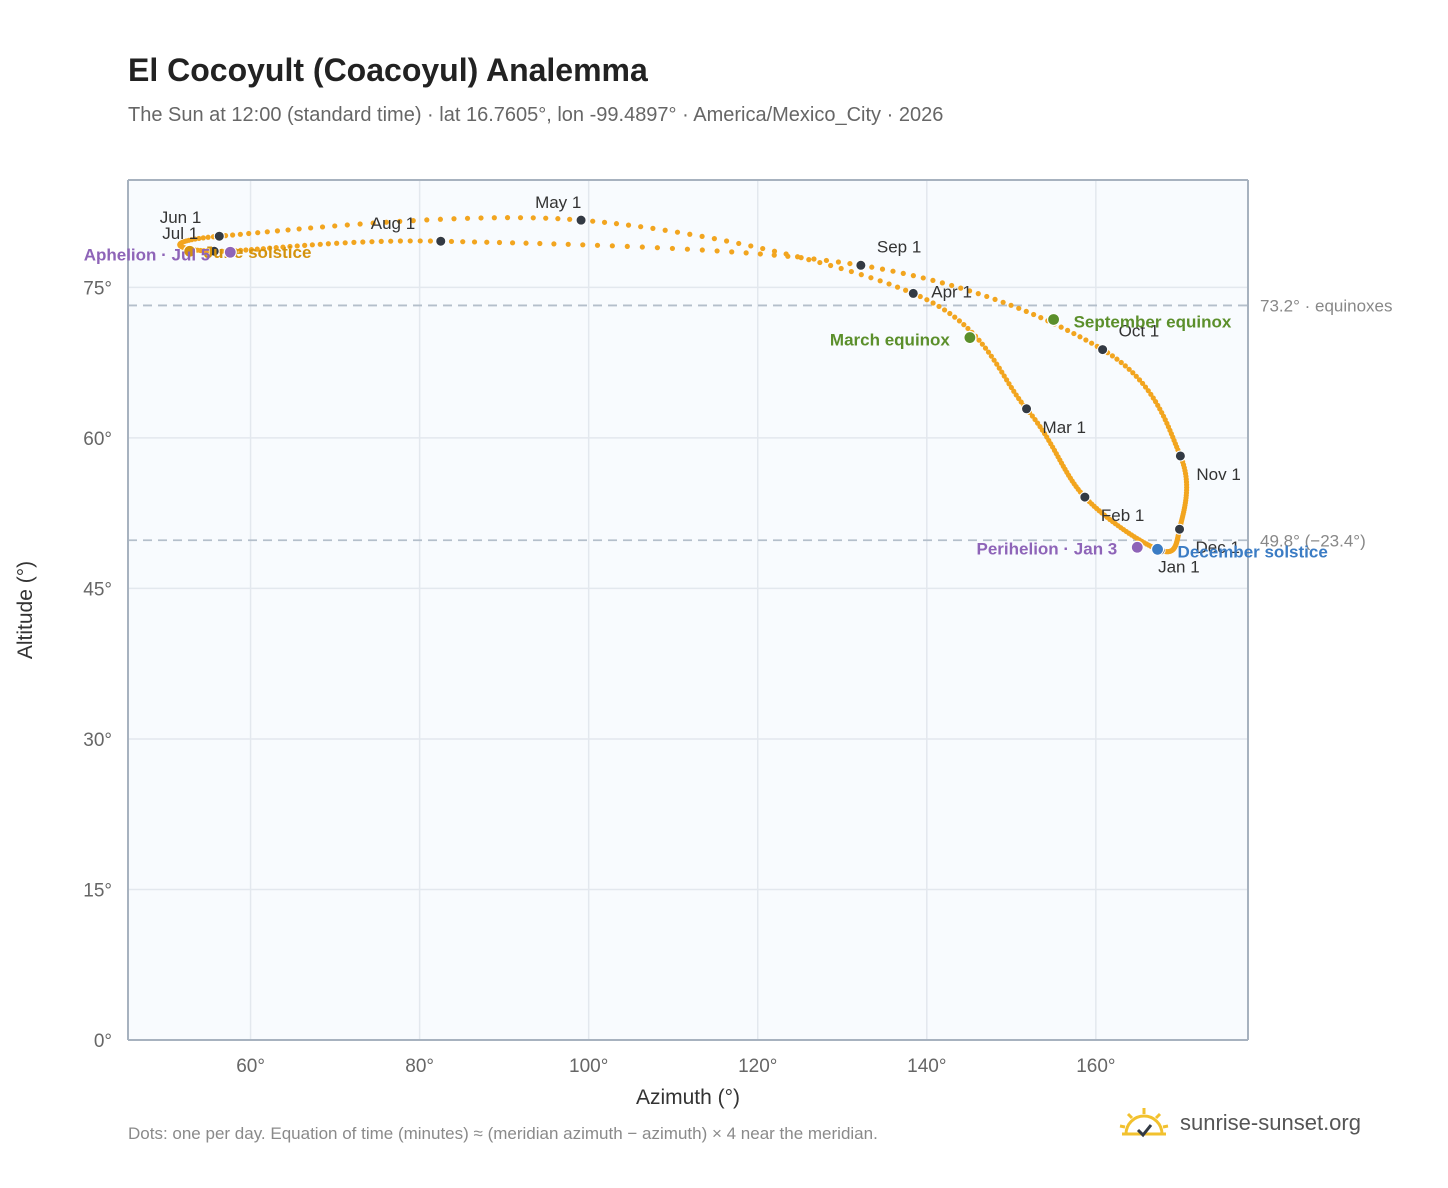 The height and width of the screenshot is (1188, 1448). I want to click on y-tick-label: 0°, so click(103, 1041).